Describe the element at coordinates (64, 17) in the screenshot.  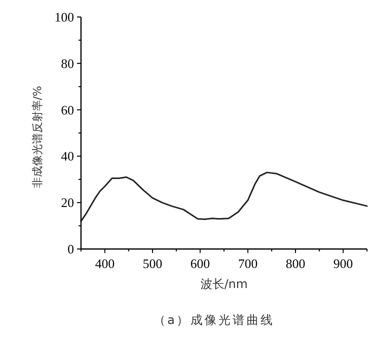
I see `y-tick-label: 100` at that location.